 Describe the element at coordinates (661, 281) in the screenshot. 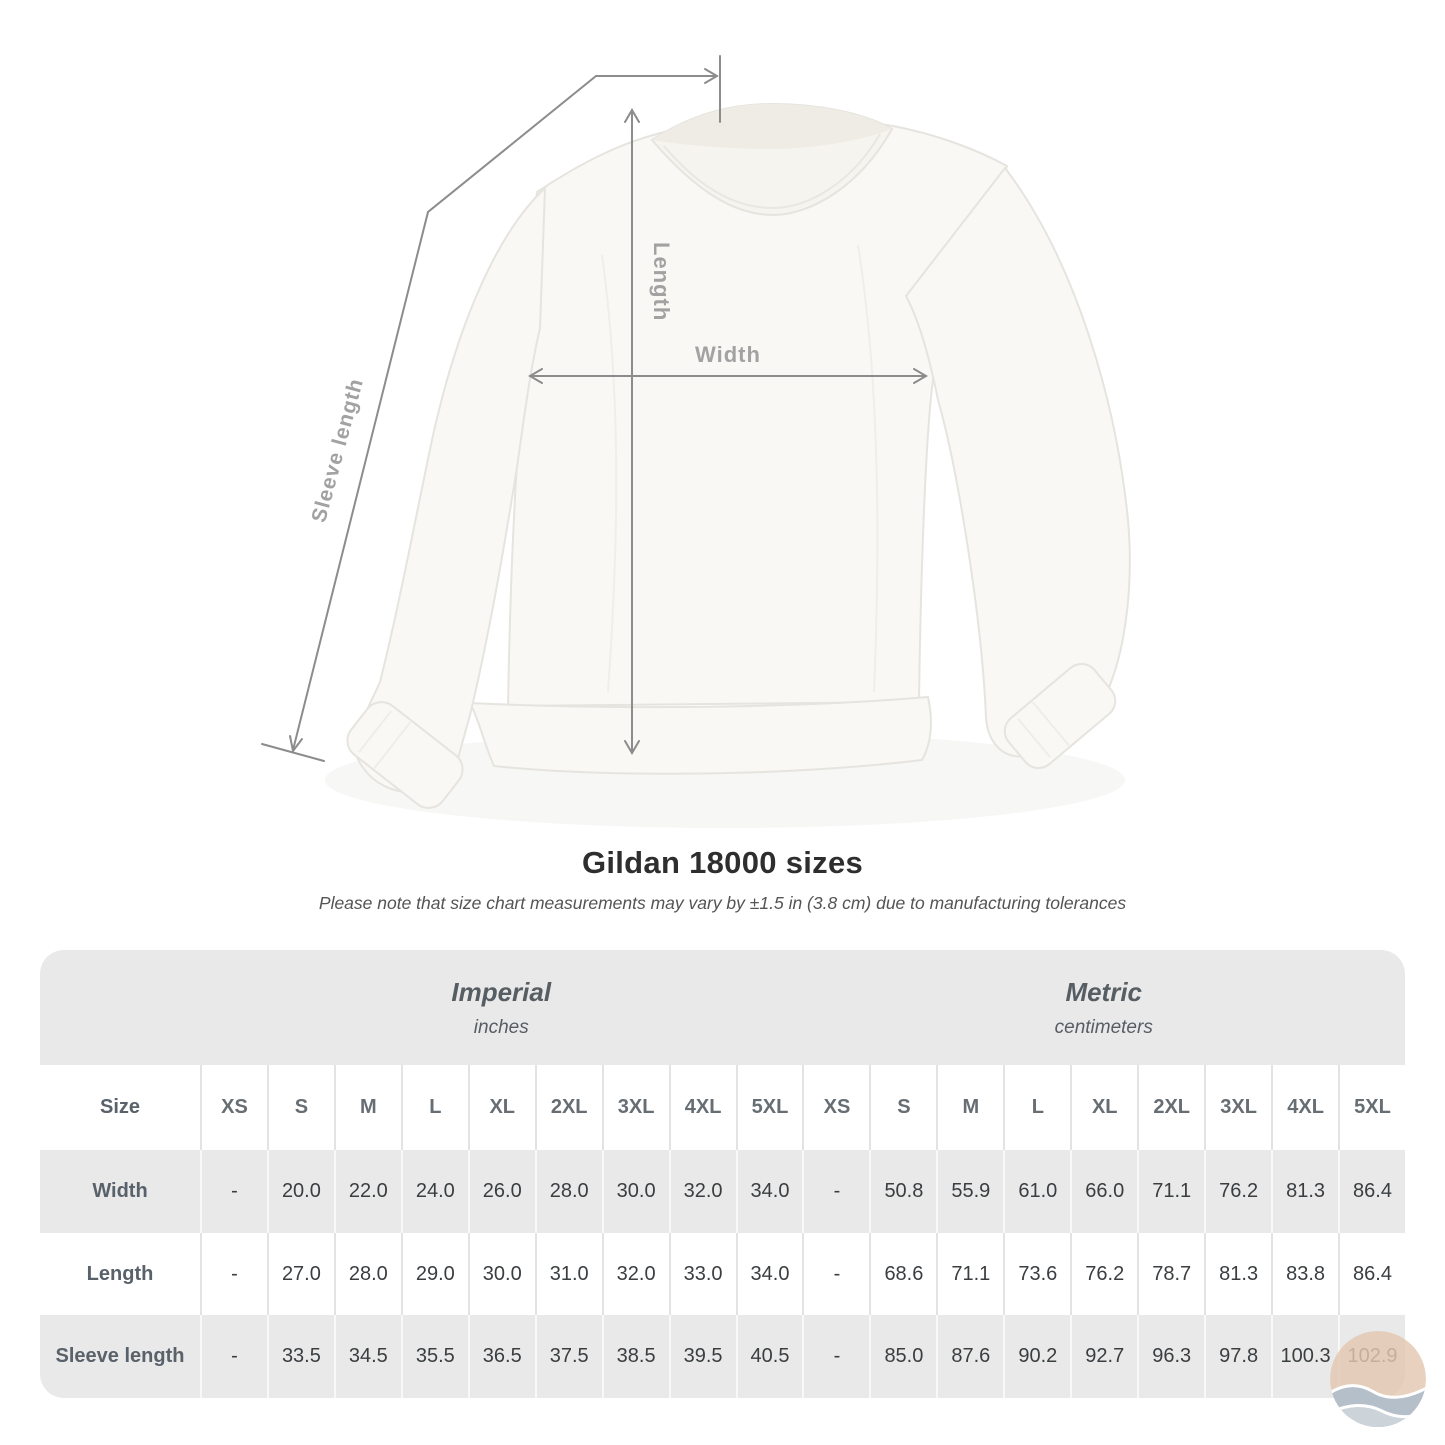

I see `length-label: Length` at that location.